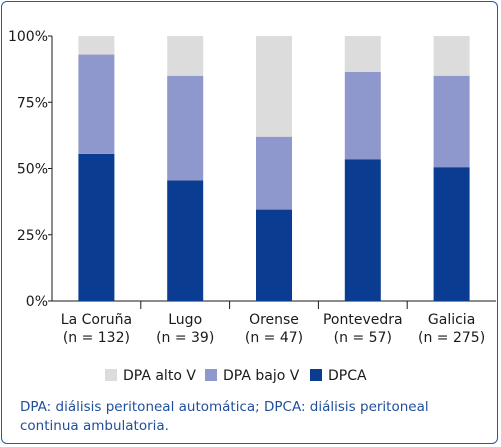 This screenshot has height=447, width=501. Describe the element at coordinates (185, 320) in the screenshot. I see `x-tick-label: Lugo` at that location.